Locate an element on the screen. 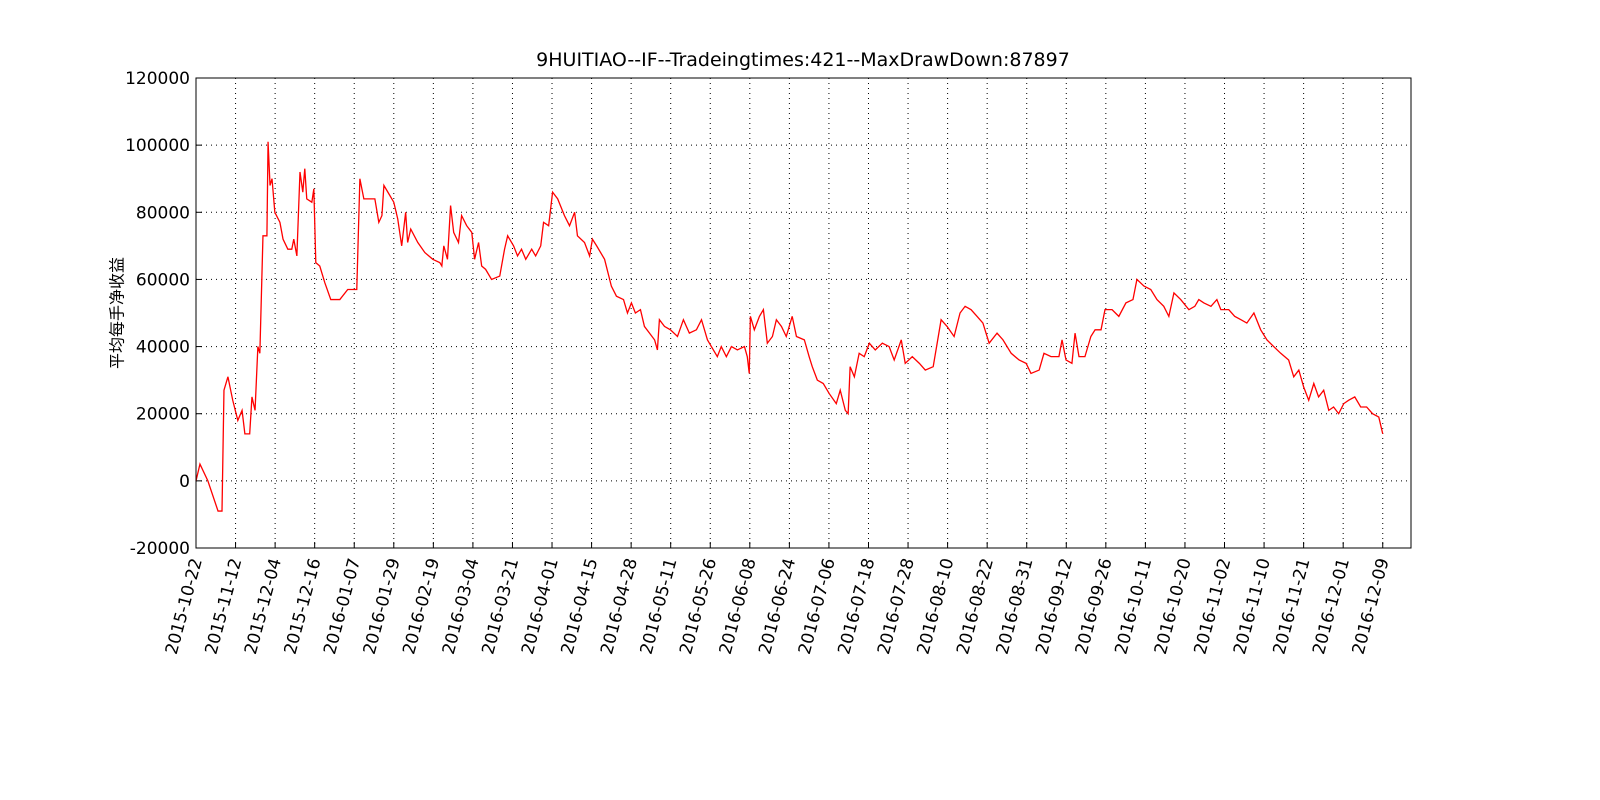  x-tick-label: 2015-11-12 is located at coordinates (223, 606).